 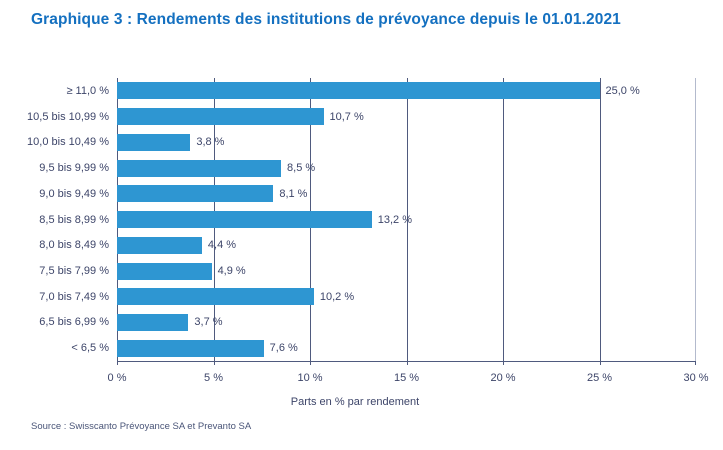 What do you see at coordinates (346, 116) in the screenshot?
I see `bar-value-label: 10,7 %` at bounding box center [346, 116].